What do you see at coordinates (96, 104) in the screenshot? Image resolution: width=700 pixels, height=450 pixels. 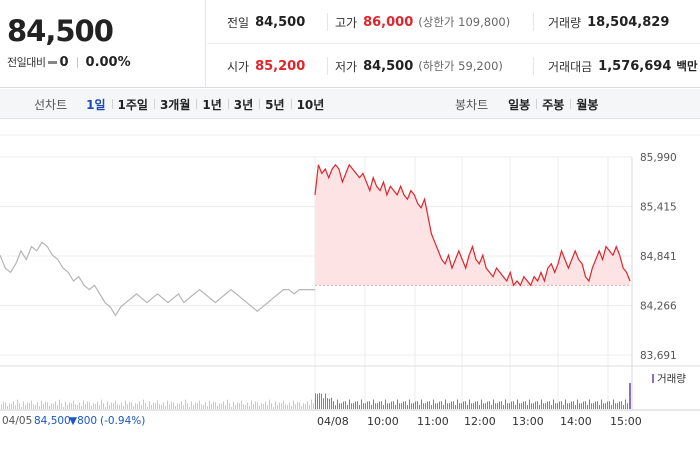 I see `period-1d: 1일` at bounding box center [96, 104].